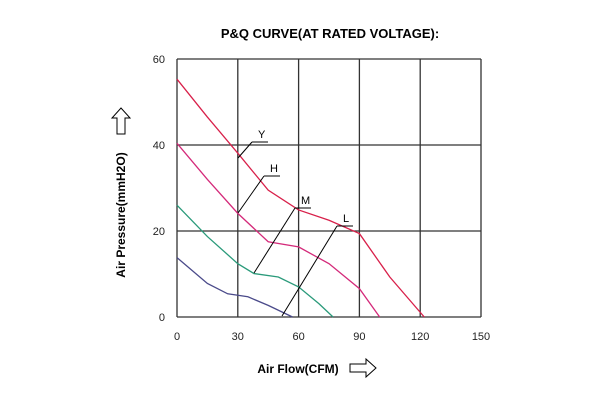 This screenshot has width=600, height=405. Describe the element at coordinates (274, 169) in the screenshot. I see `series-label-H: H` at that location.